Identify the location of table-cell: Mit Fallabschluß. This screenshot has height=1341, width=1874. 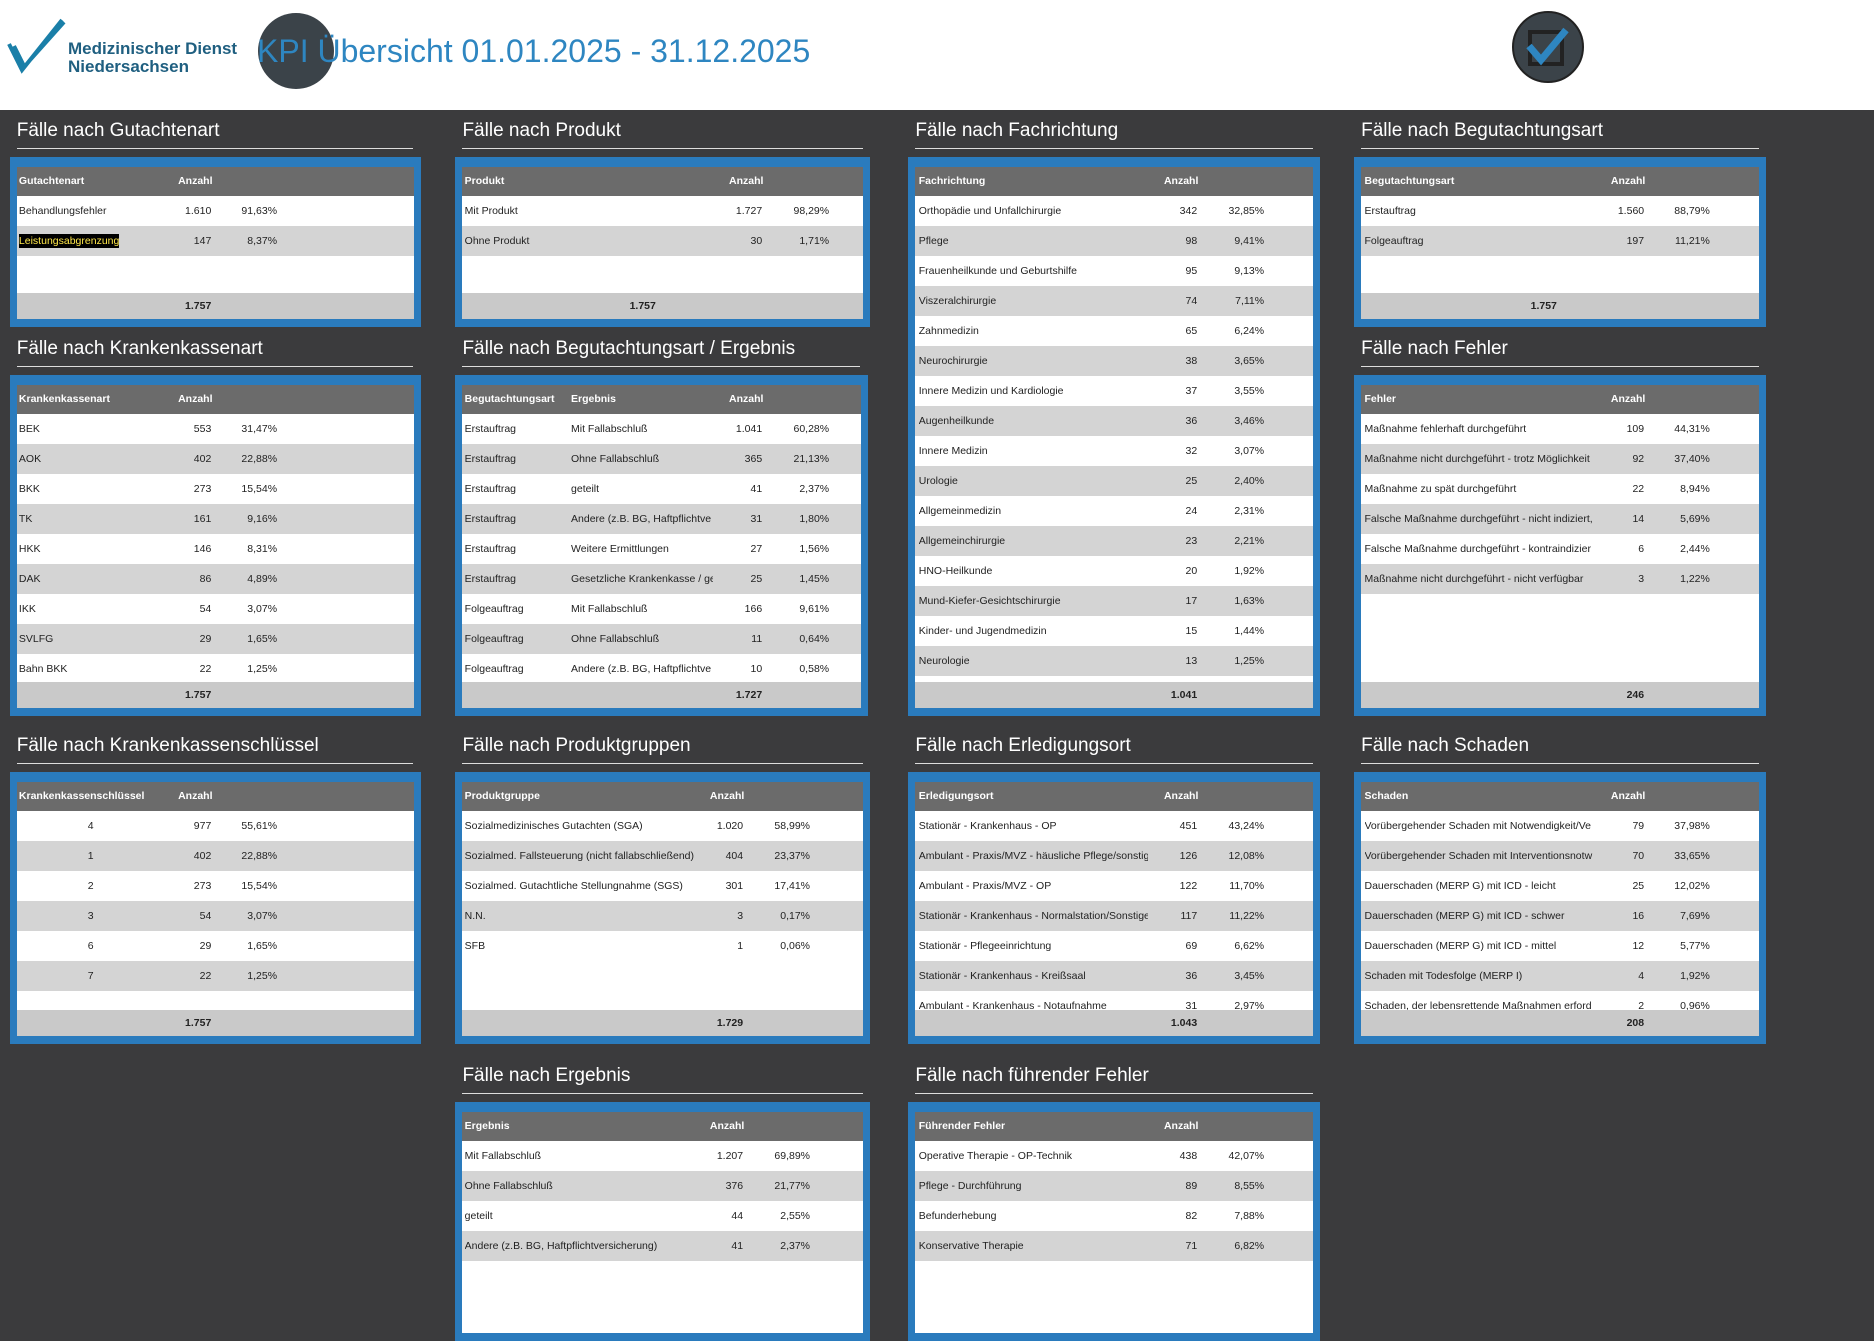
(503, 1155).